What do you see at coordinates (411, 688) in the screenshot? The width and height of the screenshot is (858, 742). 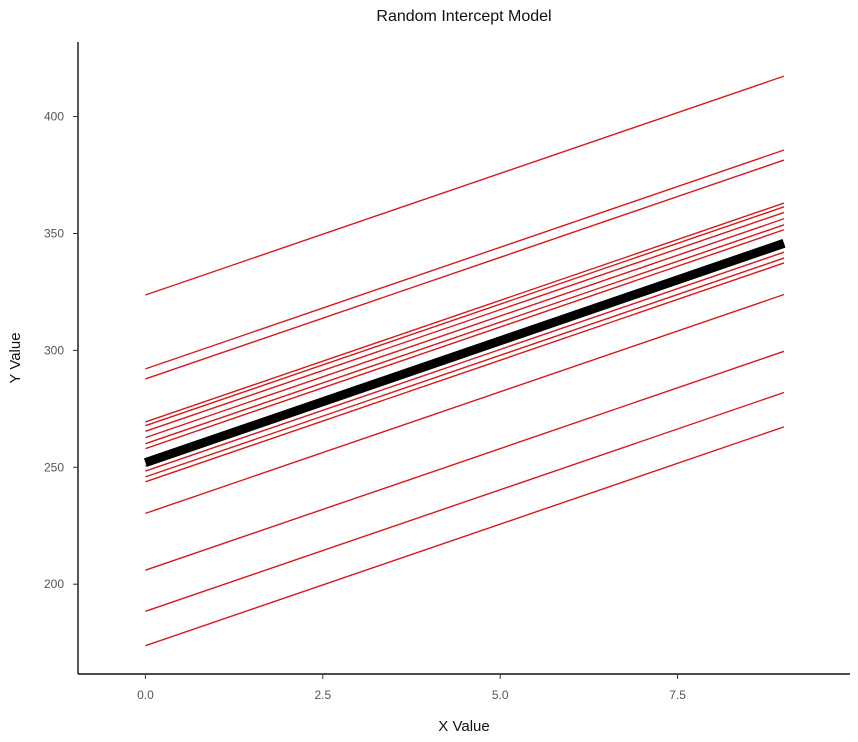 I see `x-axis-ticks: 0.0 2.5 5.0 7.5` at bounding box center [411, 688].